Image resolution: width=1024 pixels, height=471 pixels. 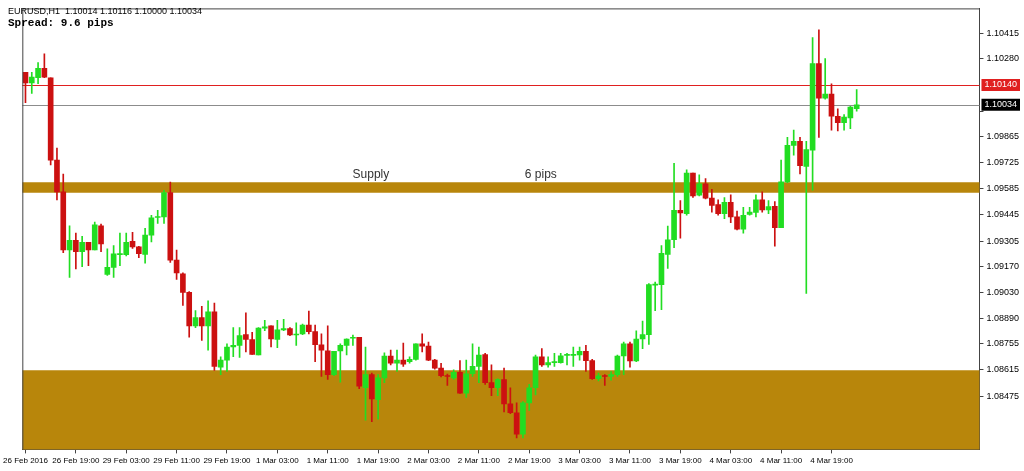 I want to click on y-tick-label: 1.09725, so click(x=1003, y=162).